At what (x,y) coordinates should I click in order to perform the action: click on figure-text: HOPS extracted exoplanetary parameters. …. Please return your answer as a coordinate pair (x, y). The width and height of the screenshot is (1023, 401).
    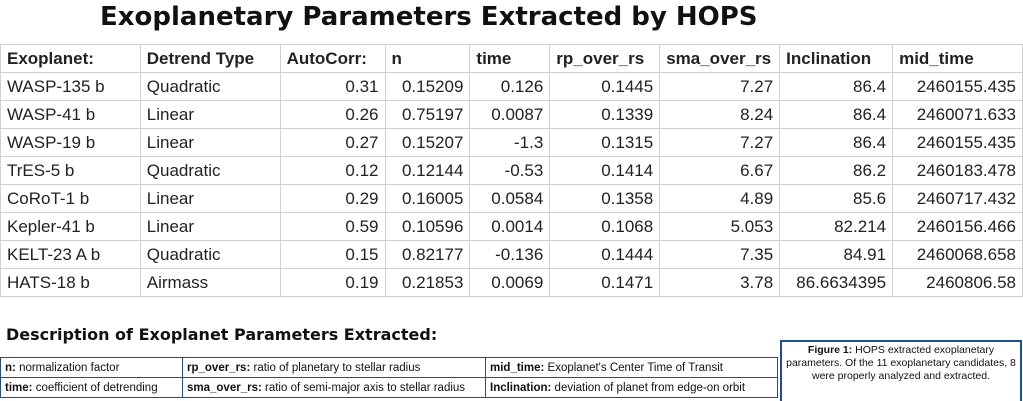
    Looking at the image, I should click on (901, 363).